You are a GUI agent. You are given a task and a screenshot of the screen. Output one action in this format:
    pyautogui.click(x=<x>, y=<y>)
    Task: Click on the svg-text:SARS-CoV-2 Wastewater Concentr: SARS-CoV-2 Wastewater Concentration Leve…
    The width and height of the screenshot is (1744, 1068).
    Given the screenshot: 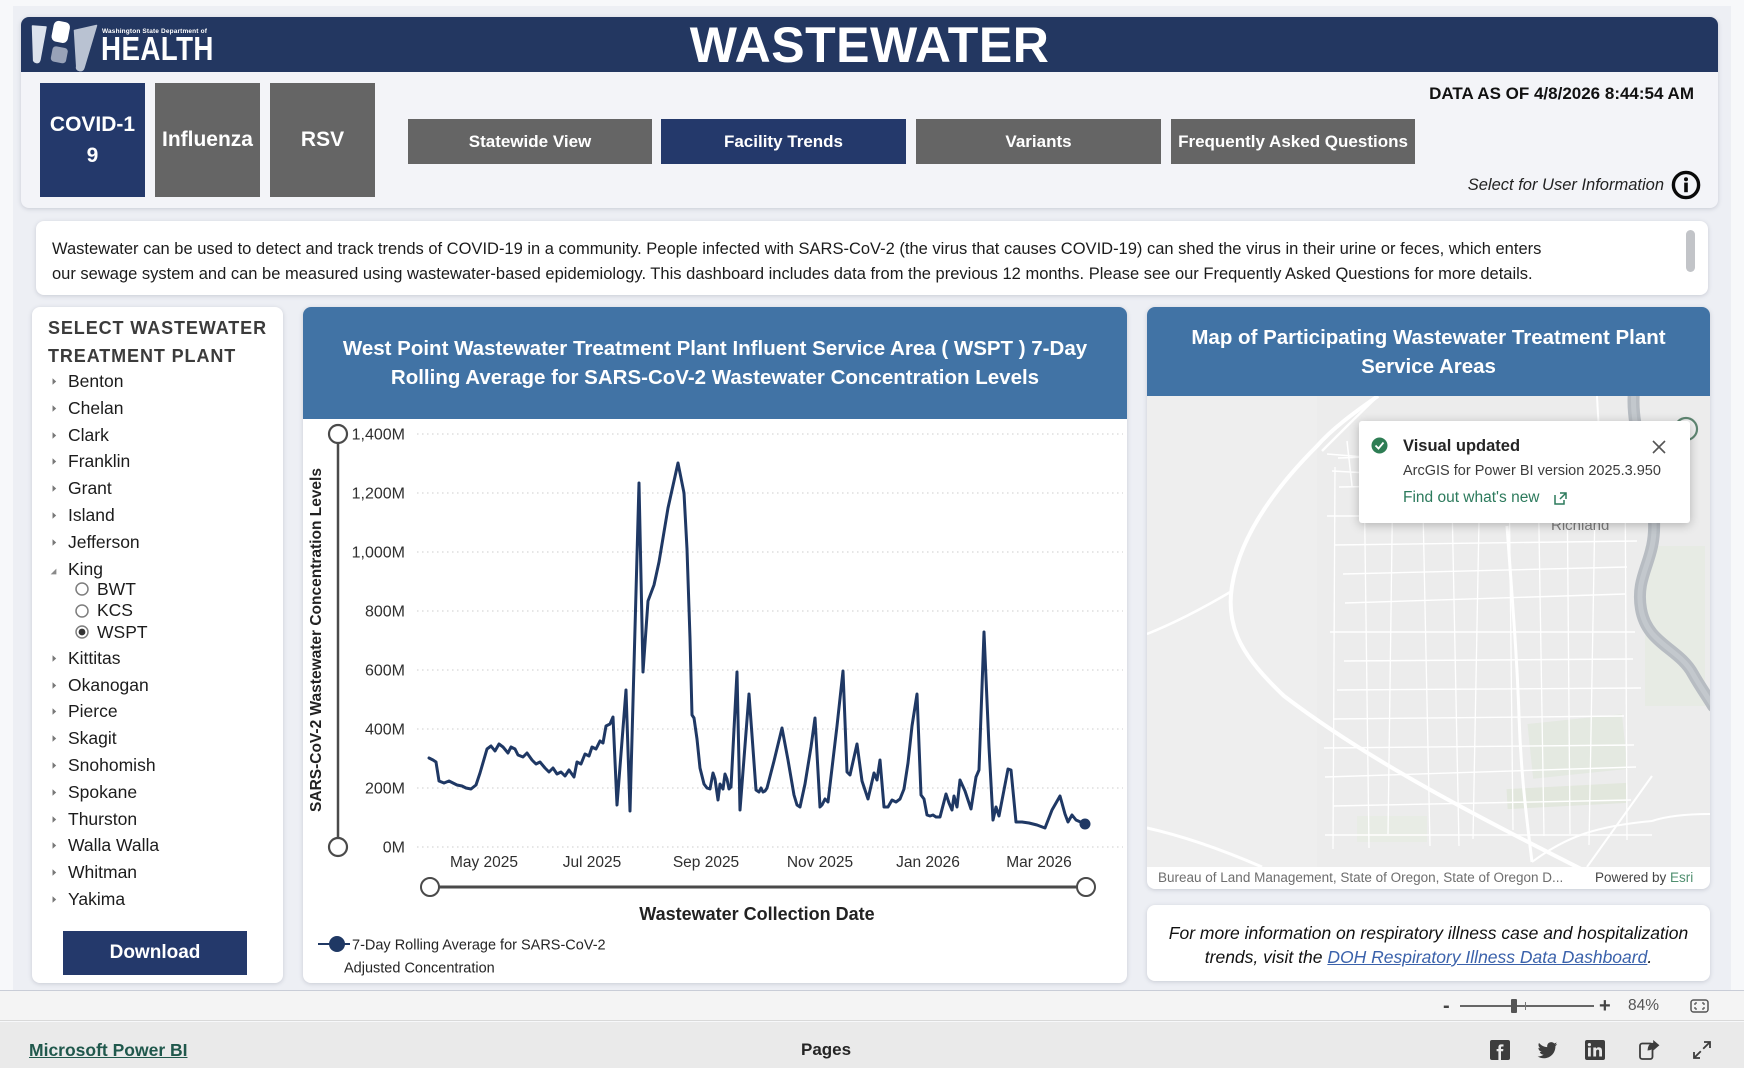 What is the action you would take?
    pyautogui.click(x=316, y=640)
    